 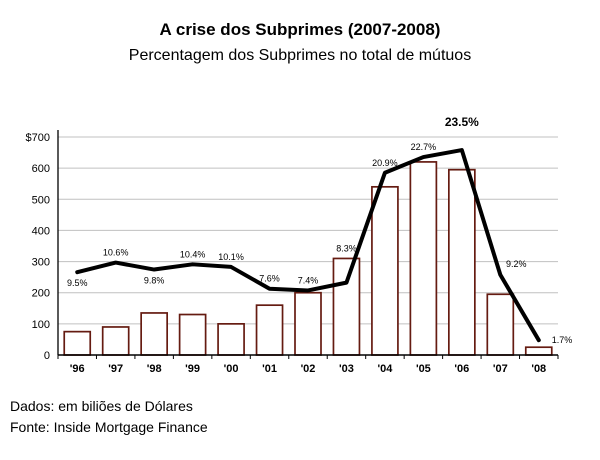 I want to click on x-tick-label-'07: '07, so click(x=500, y=369).